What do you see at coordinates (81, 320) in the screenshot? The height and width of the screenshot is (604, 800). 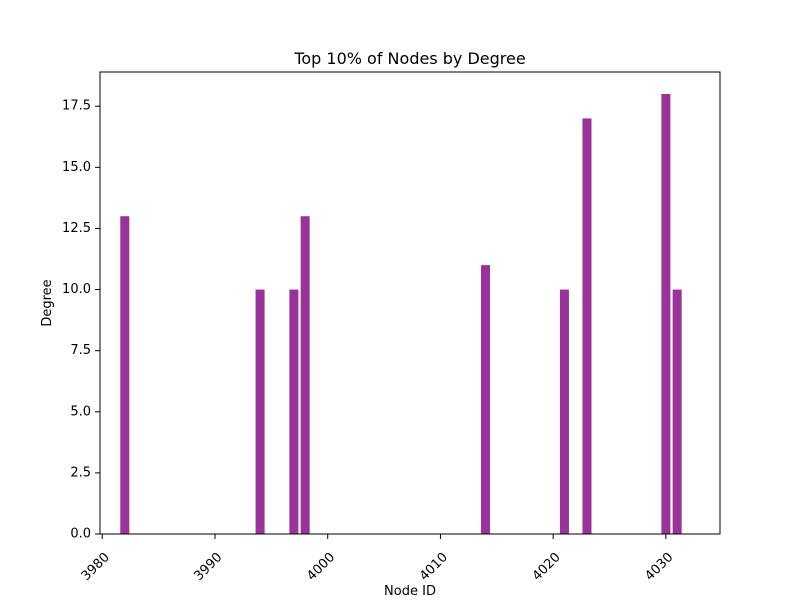 I see `y-axis-ticks: 0.0 2.5 5.0 7.5 10.0 12.5 15.0 17.5` at bounding box center [81, 320].